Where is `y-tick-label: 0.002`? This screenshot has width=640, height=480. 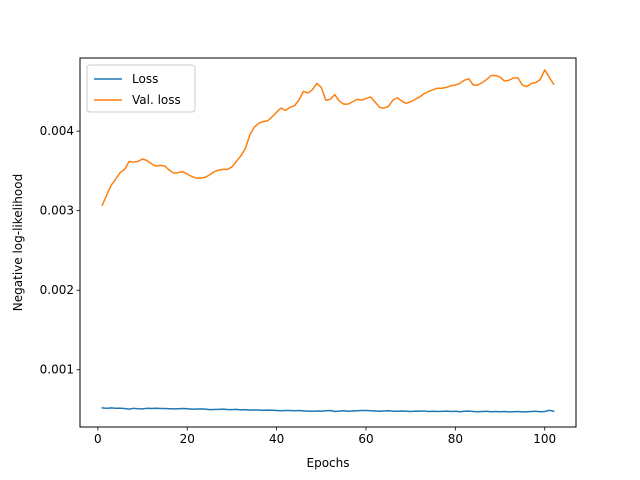 y-tick-label: 0.002 is located at coordinates (57, 290).